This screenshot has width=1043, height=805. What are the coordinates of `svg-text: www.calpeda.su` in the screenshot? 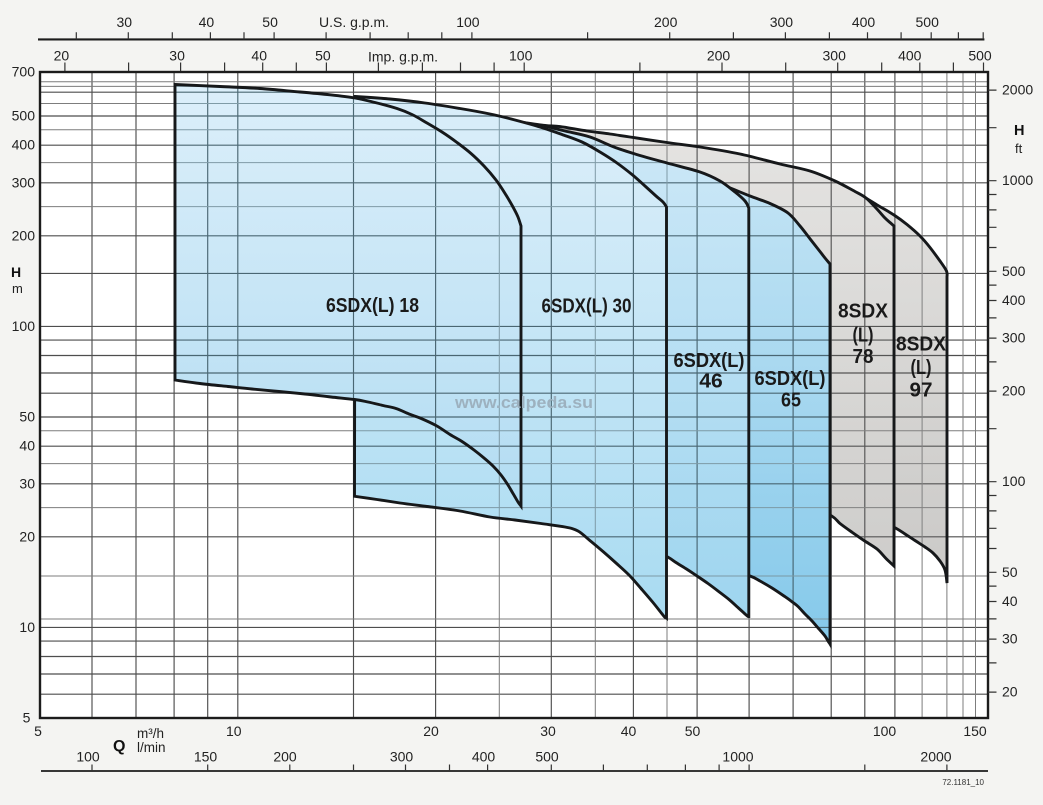 It's located at (523, 403).